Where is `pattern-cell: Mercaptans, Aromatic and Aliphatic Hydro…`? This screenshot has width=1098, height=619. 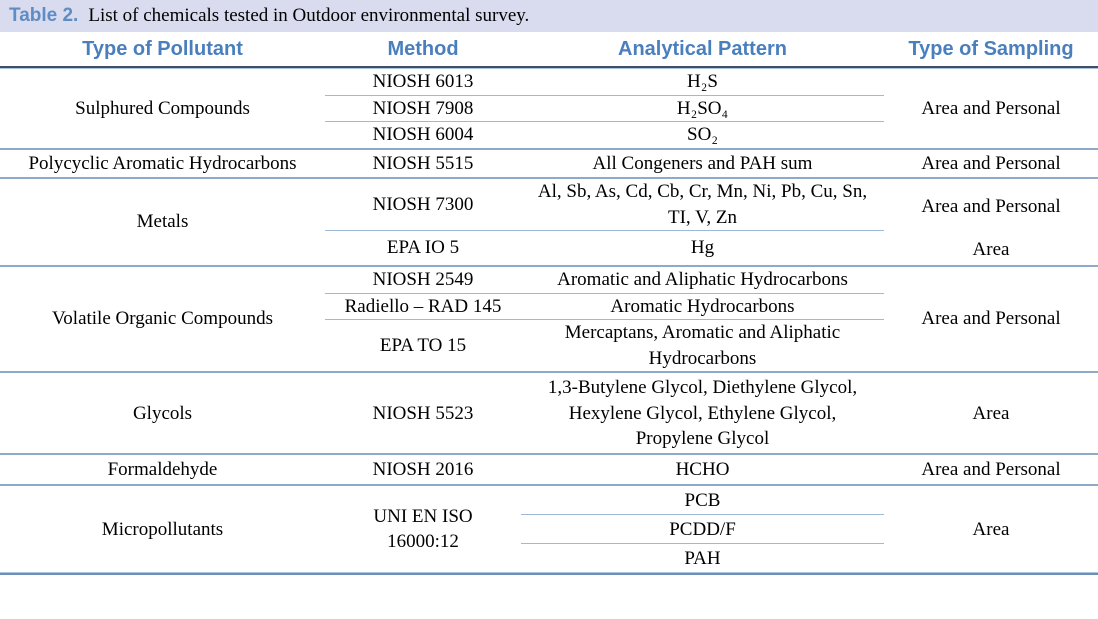 pattern-cell: Mercaptans, Aromatic and Aliphatic Hydro… is located at coordinates (702, 345).